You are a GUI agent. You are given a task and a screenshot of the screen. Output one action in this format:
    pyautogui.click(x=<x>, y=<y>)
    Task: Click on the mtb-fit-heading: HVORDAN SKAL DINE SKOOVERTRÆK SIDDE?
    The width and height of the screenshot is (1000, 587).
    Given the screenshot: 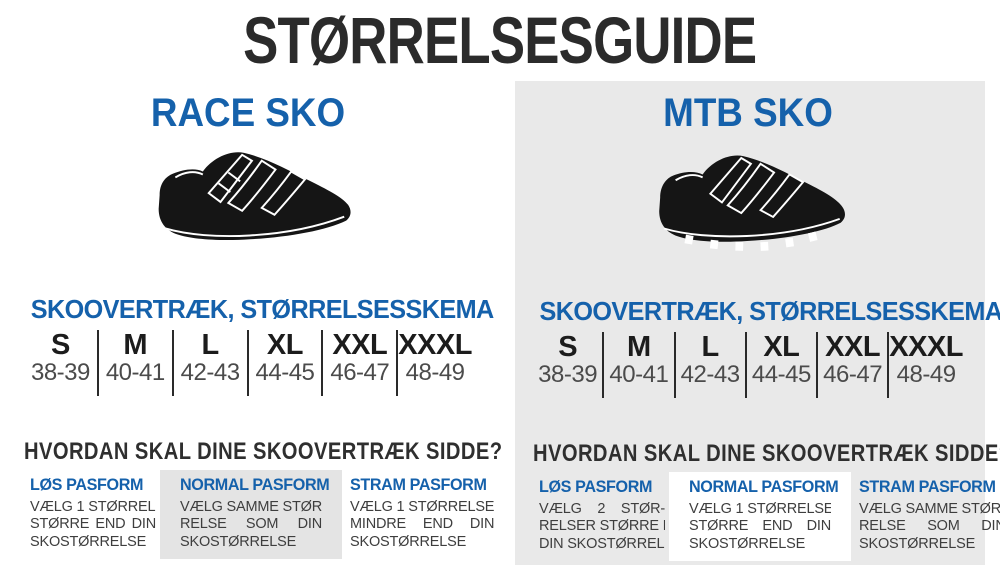 What is the action you would take?
    pyautogui.click(x=766, y=453)
    